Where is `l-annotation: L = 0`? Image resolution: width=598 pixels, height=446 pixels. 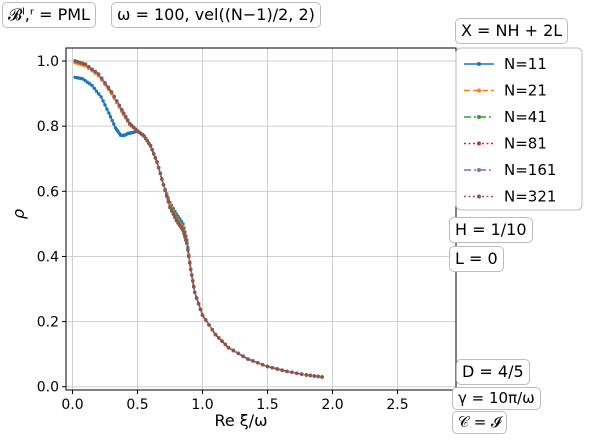 l-annotation: L = 0 is located at coordinates (476, 259).